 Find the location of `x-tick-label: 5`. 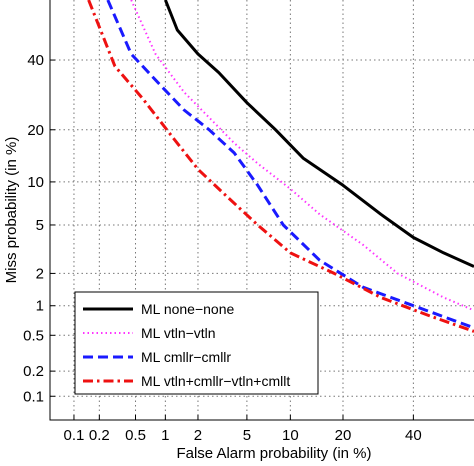

x-tick-label: 5 is located at coordinates (247, 435).